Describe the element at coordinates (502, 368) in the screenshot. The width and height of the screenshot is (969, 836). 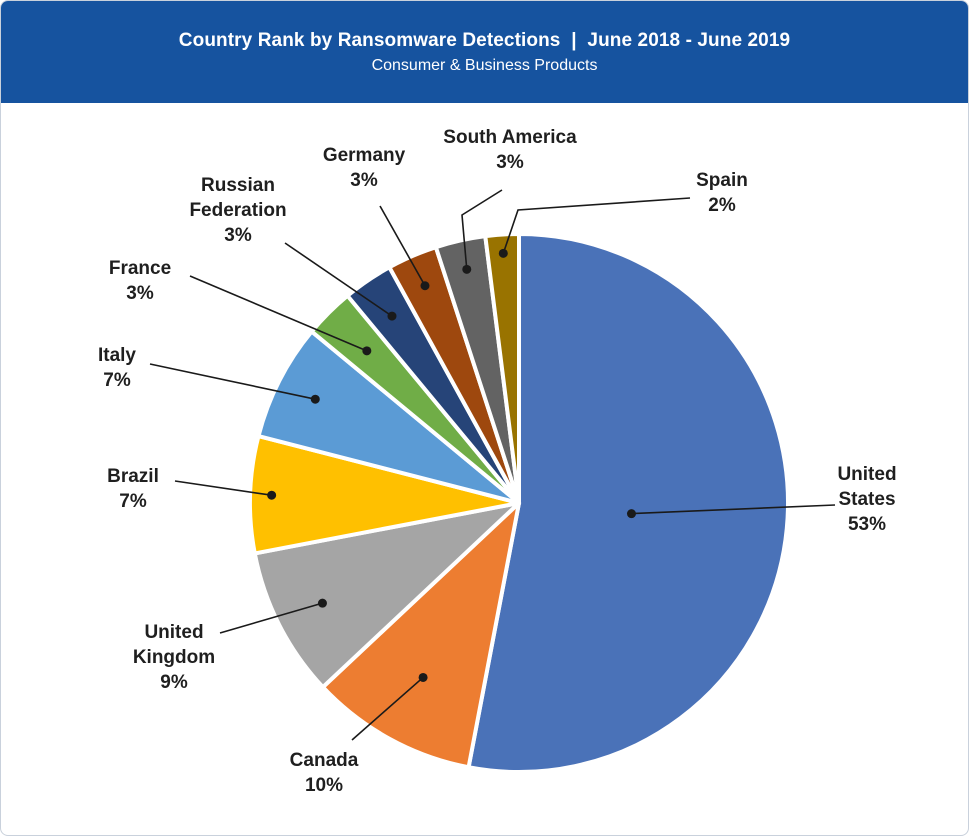
I see `pie-slice-spain` at that location.